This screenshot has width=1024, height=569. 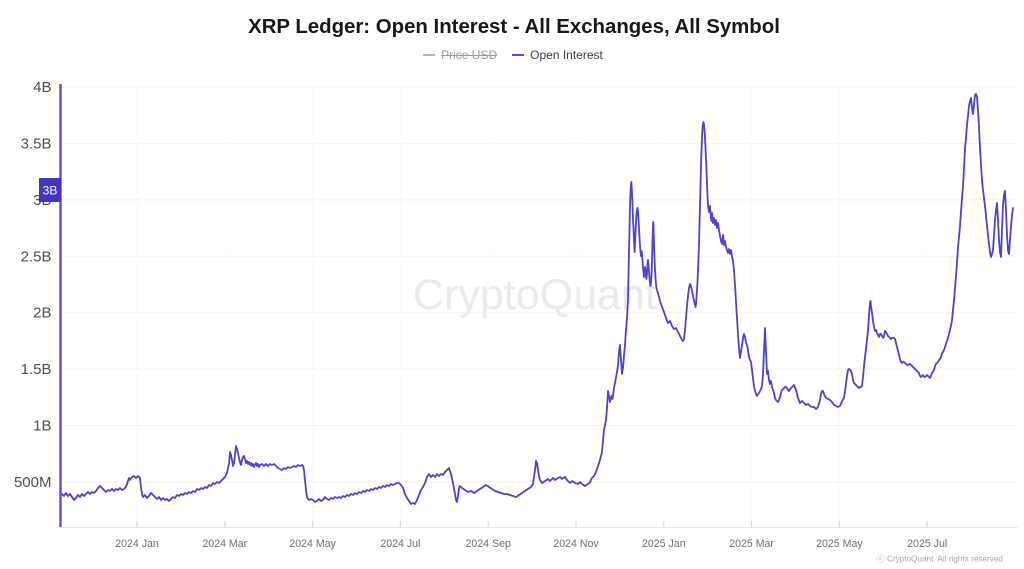 I want to click on svg-text: 3B, so click(x=50, y=191).